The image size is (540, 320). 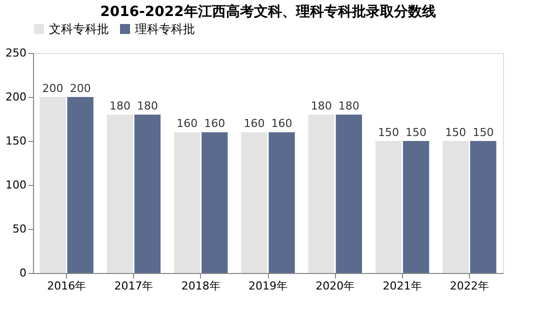 What do you see at coordinates (200, 286) in the screenshot?
I see `x-tick-label: 2018年` at bounding box center [200, 286].